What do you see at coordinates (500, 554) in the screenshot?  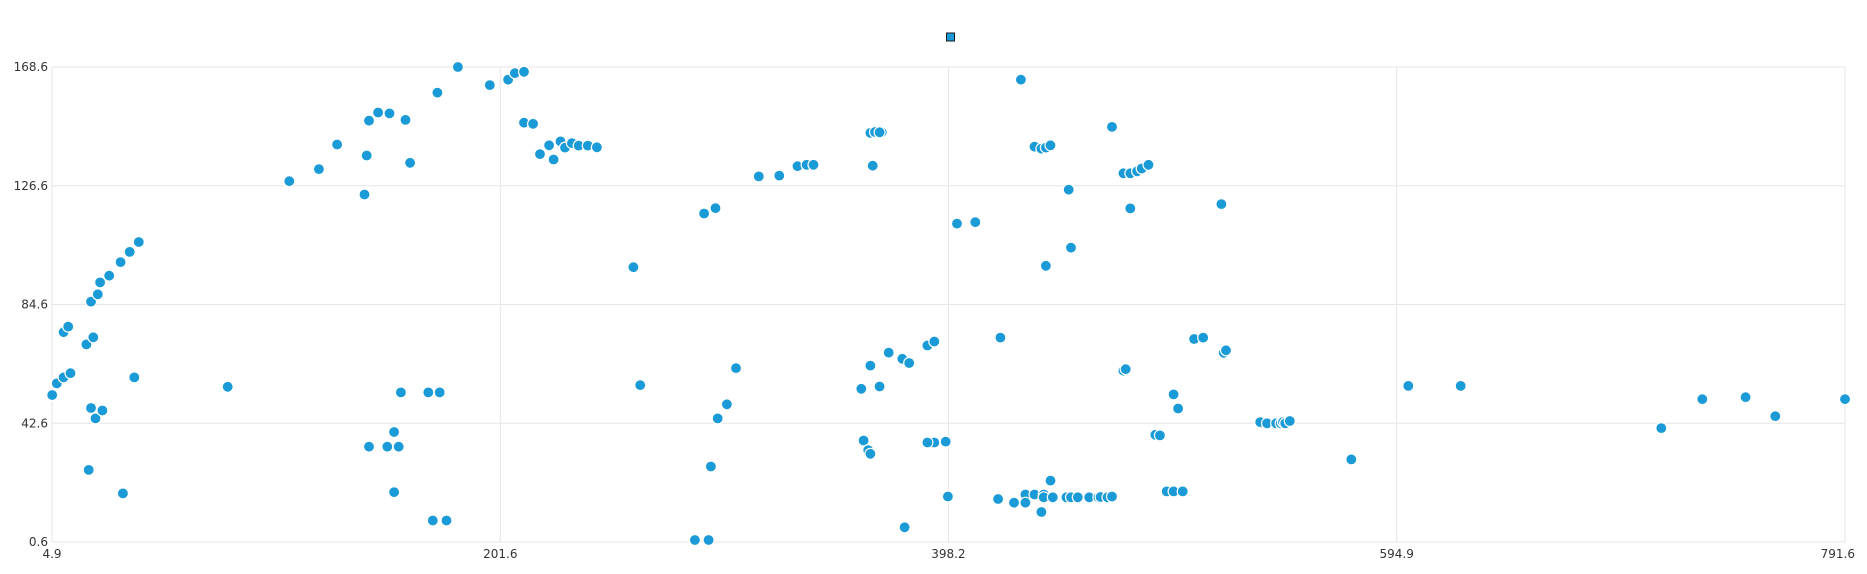 I see `x-tick-label: 201.6` at bounding box center [500, 554].